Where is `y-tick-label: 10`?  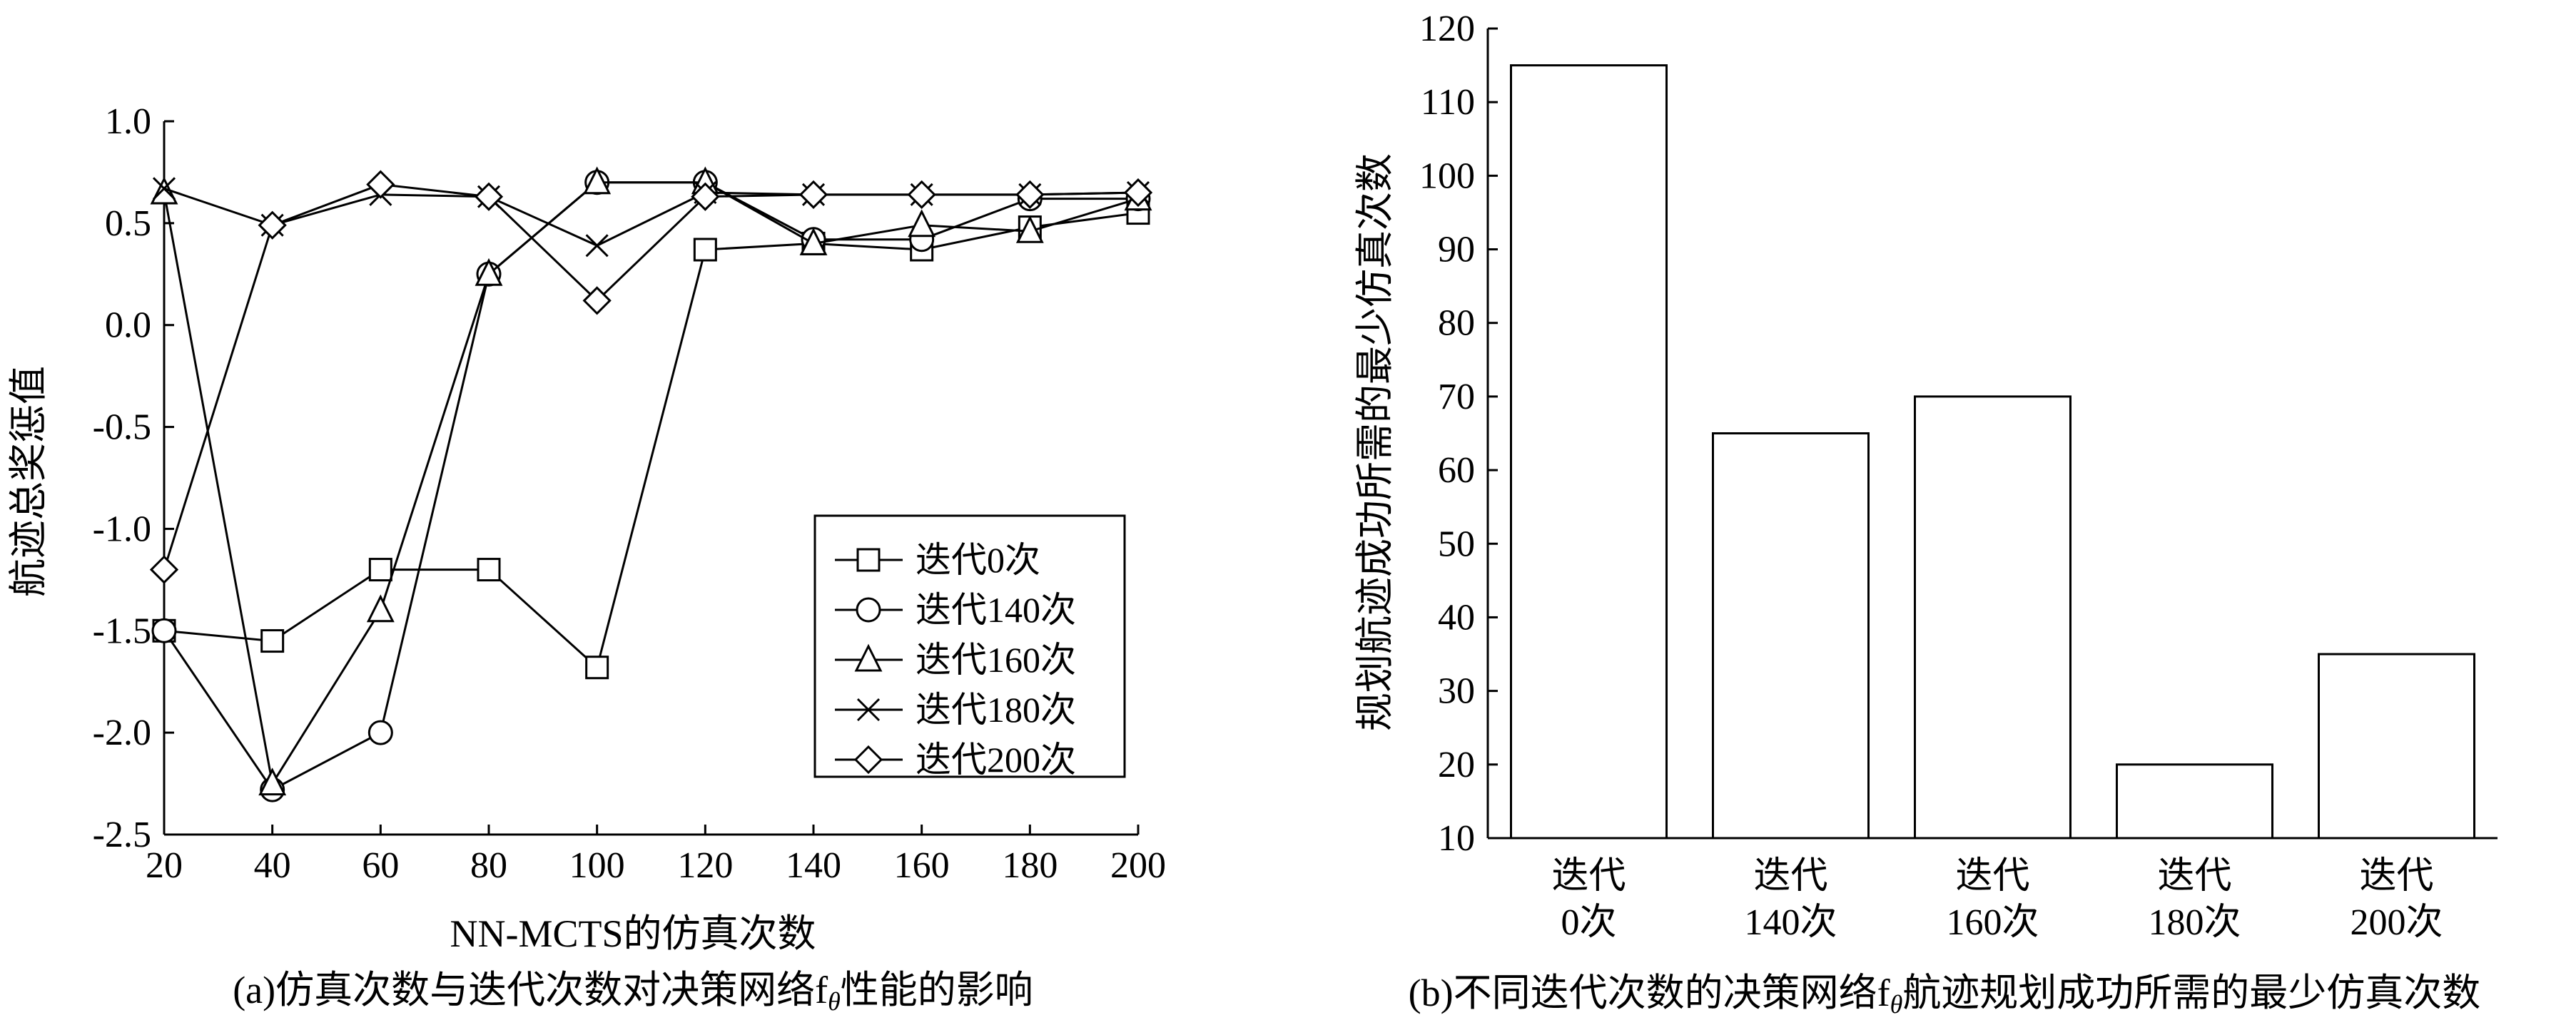
y-tick-label: 10 is located at coordinates (1456, 838).